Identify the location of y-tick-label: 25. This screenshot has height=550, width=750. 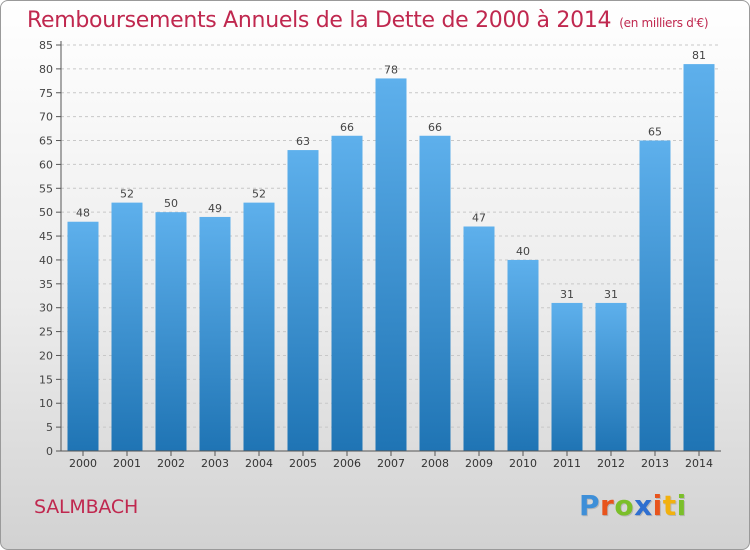
(46, 332).